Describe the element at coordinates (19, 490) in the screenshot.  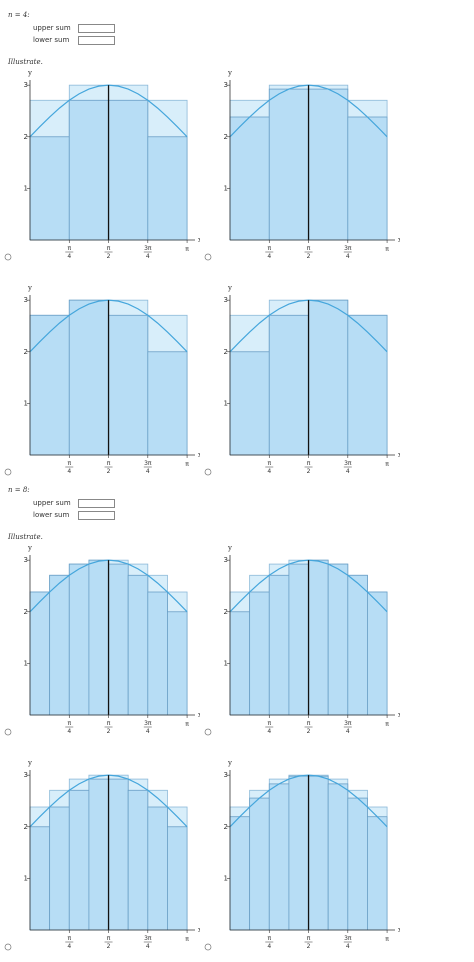
I see `n-label: n = 8:` at that location.